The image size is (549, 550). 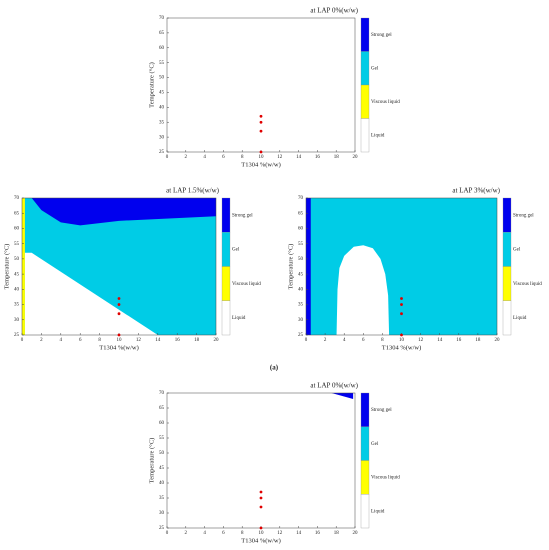 I want to click on x-tick-label: 16, so click(x=318, y=533).